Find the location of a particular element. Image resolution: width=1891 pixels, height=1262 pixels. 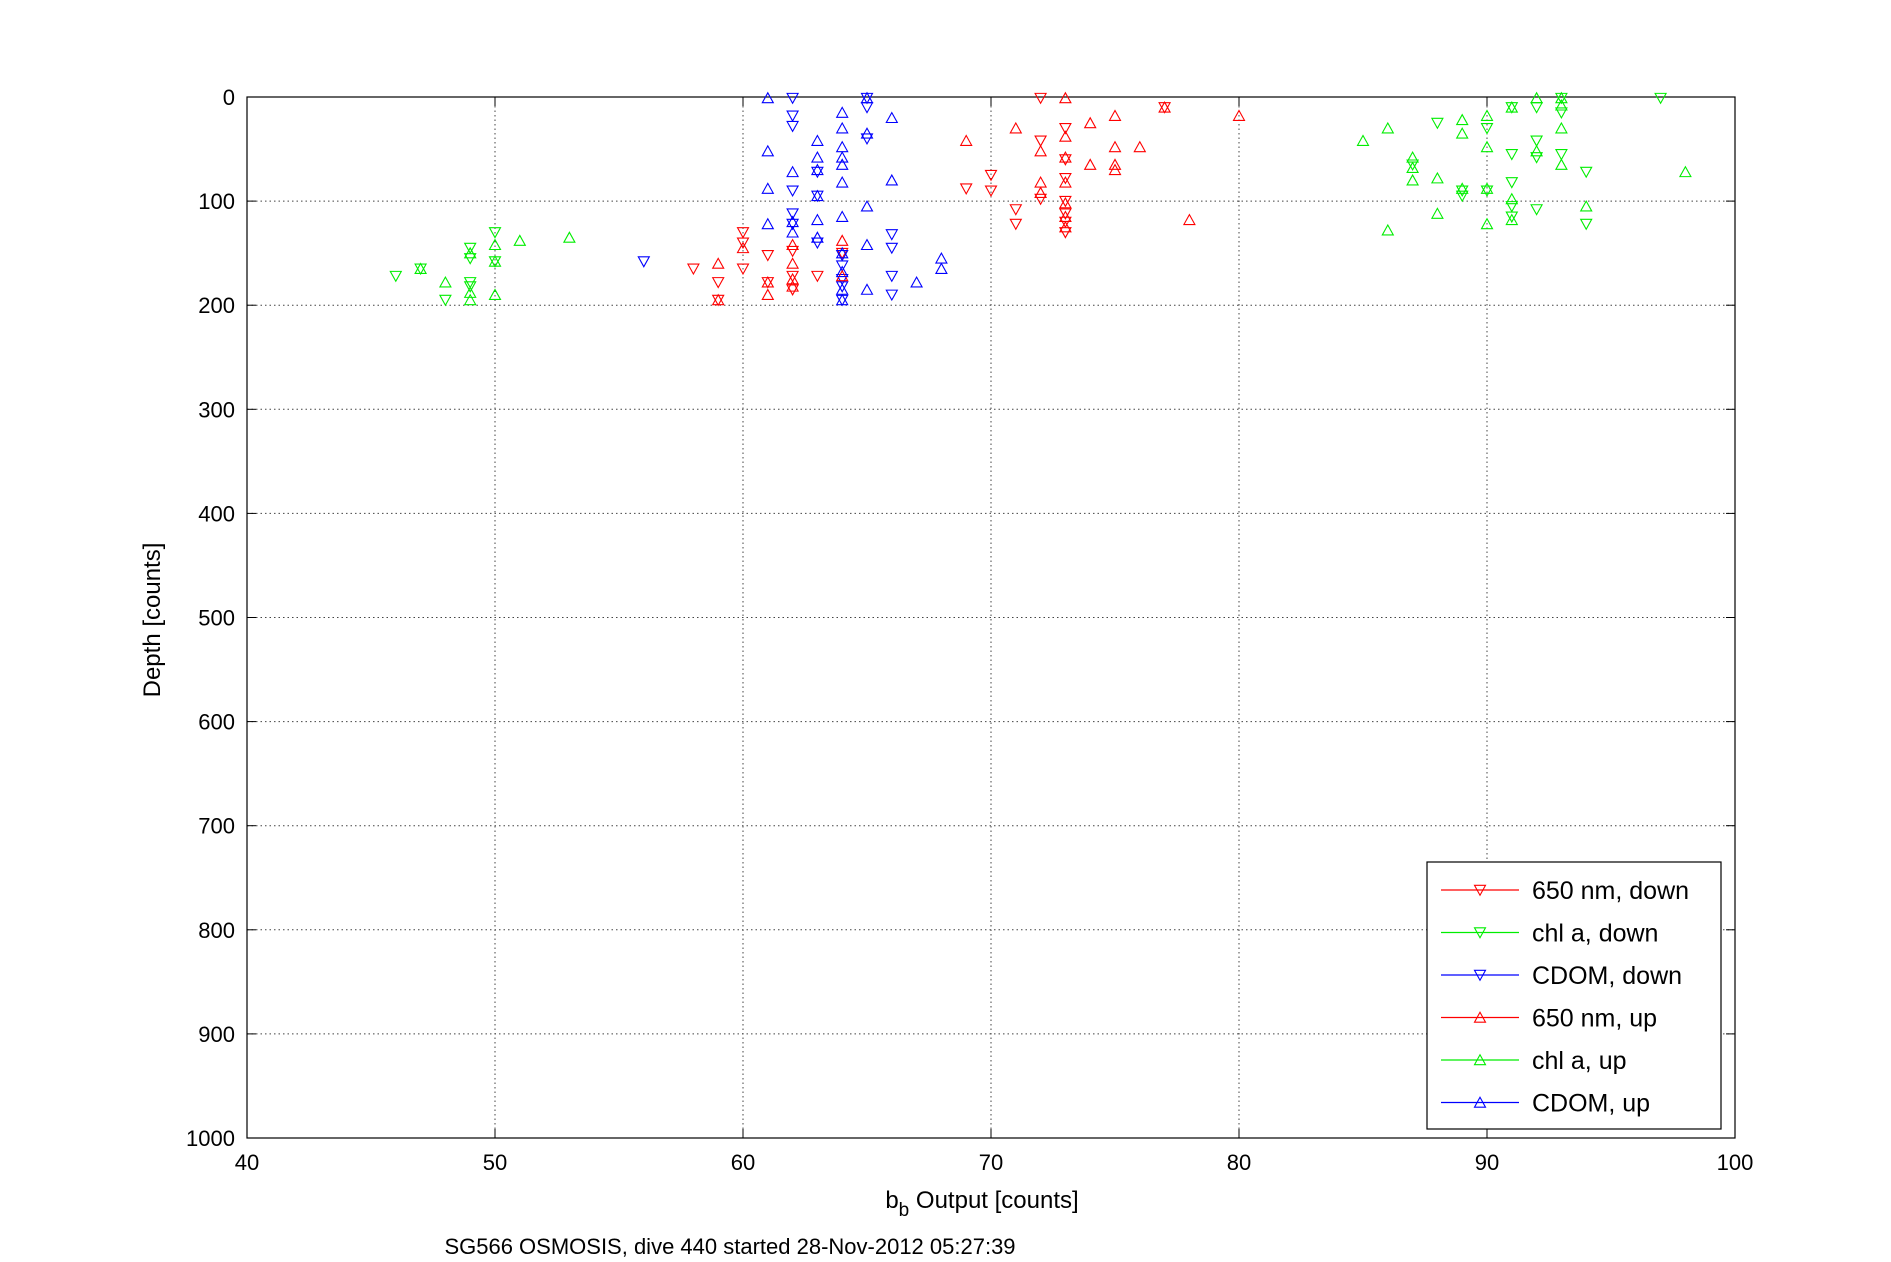

x-axis-label-rest: Output [counts] is located at coordinates (993, 1200).